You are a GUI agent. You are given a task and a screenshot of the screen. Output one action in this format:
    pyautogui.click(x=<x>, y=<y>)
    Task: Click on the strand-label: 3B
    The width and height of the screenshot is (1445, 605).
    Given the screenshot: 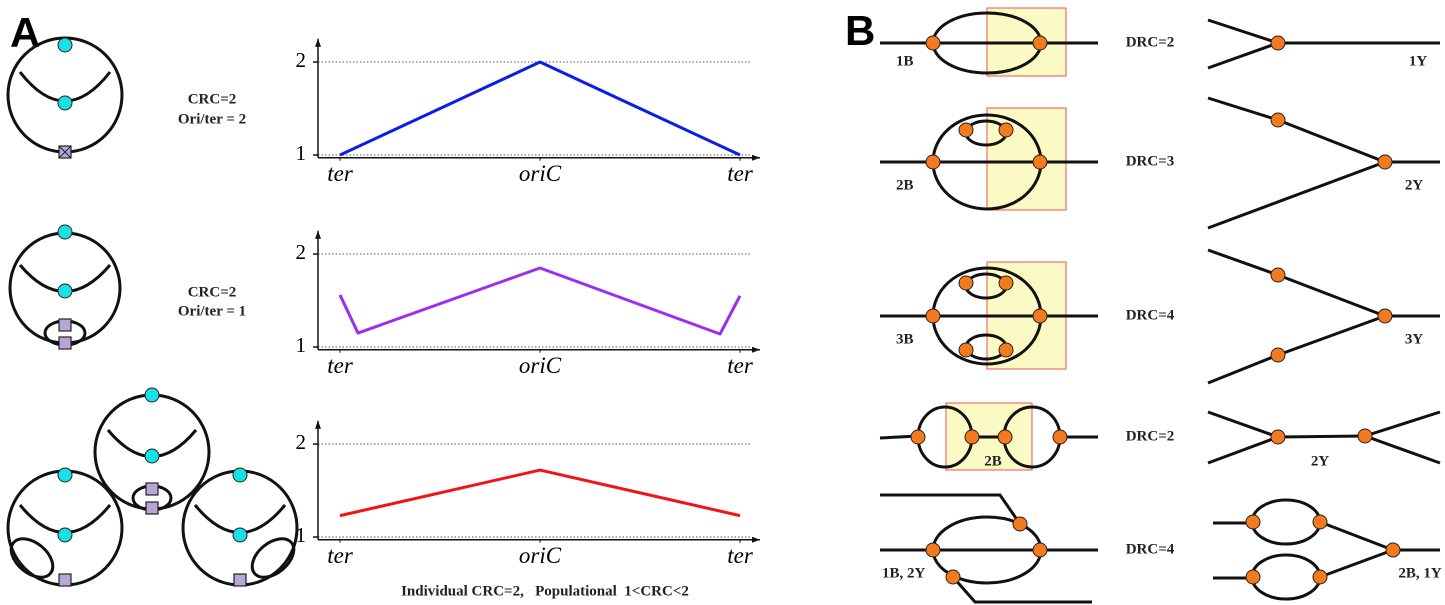 What is the action you would take?
    pyautogui.click(x=905, y=339)
    